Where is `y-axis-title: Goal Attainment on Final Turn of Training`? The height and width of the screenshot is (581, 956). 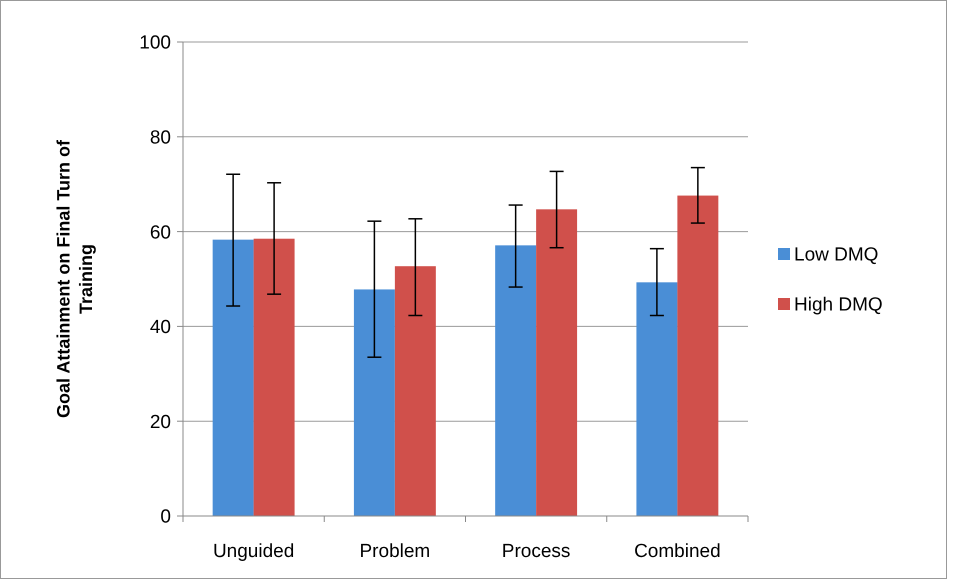 y-axis-title: Goal Attainment on Final Turn of Training is located at coordinates (74, 278).